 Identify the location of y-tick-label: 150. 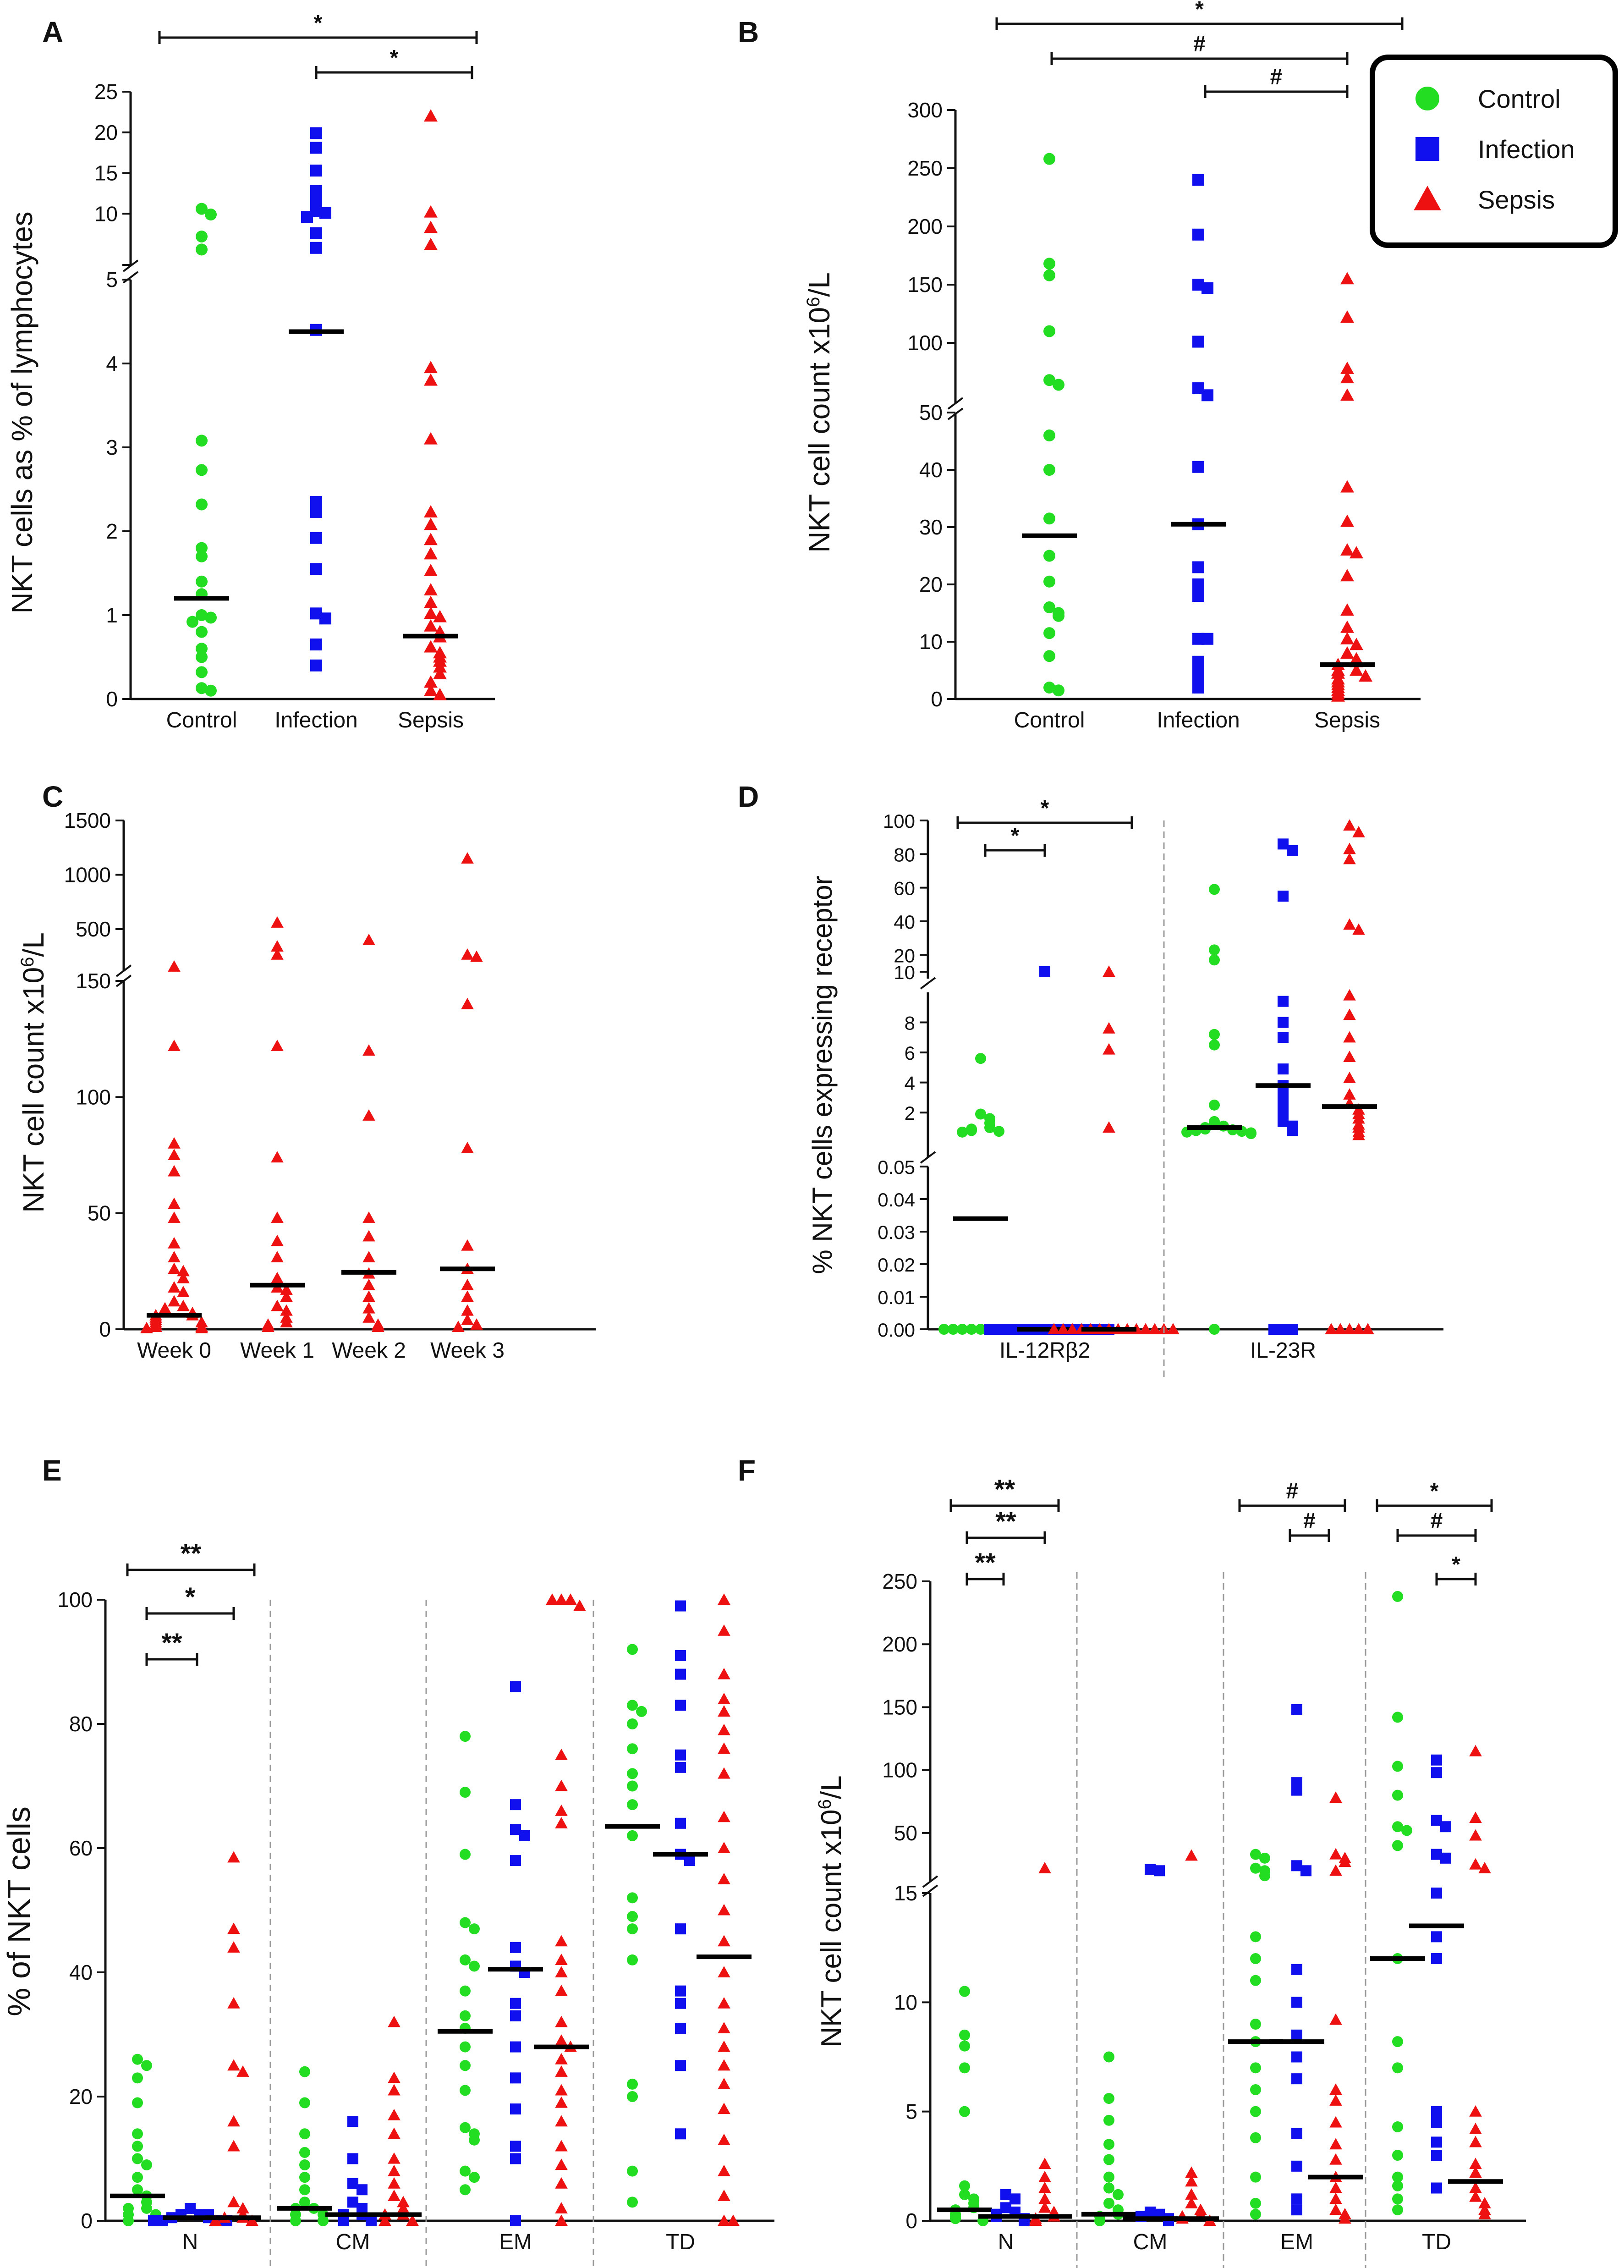
(899, 1707).